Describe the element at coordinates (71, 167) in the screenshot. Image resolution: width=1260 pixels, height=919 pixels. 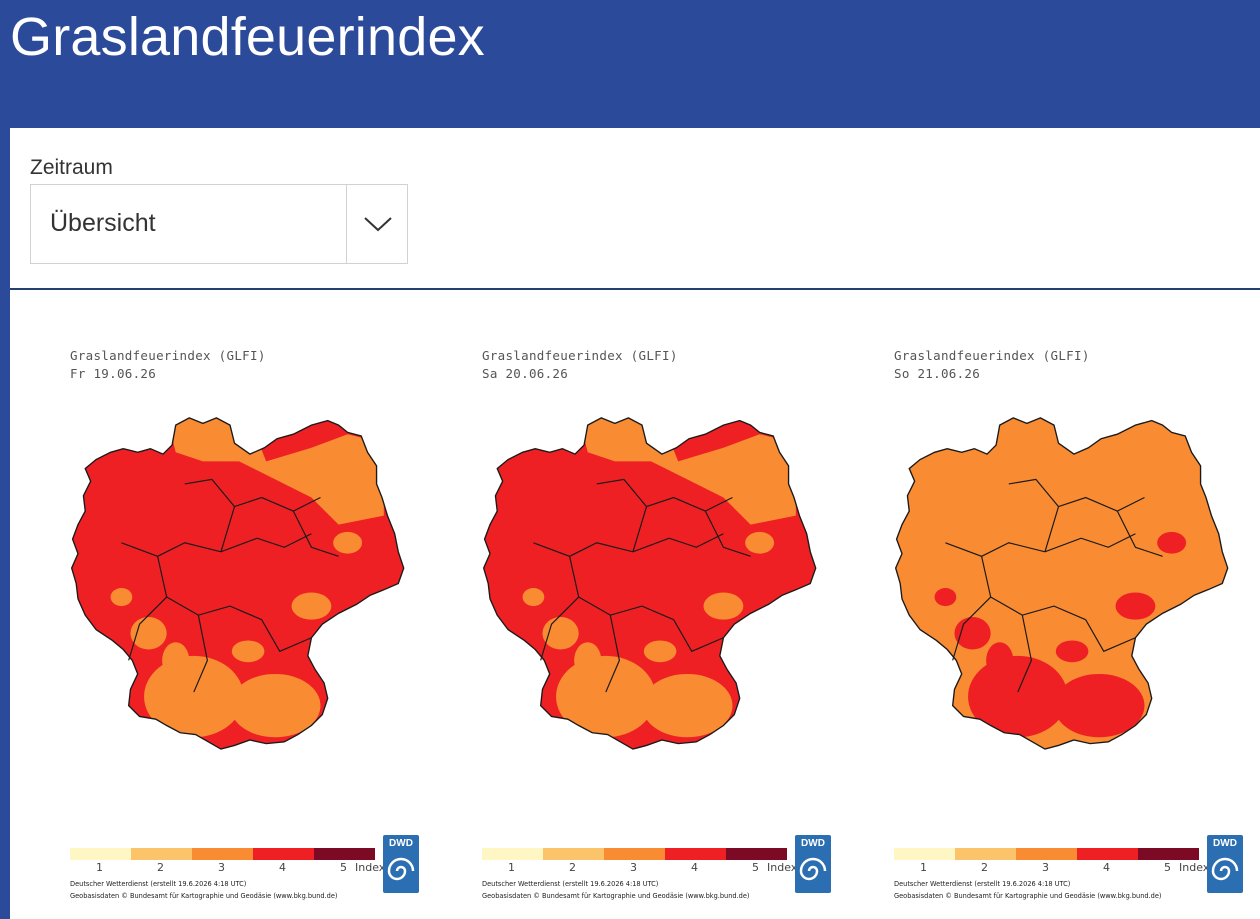
I see `zeitraum-label: Zeitraum` at that location.